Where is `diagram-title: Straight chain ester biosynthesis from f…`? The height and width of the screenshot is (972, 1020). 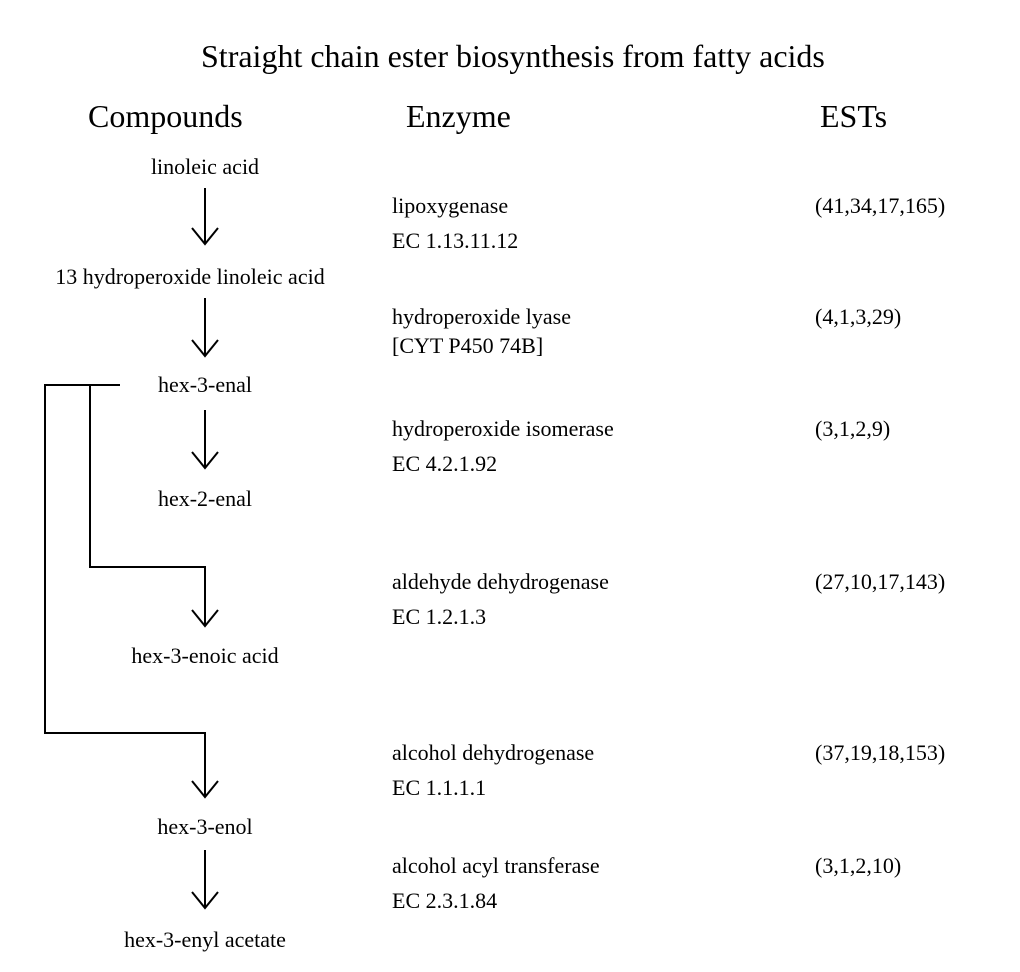 diagram-title: Straight chain ester biosynthesis from f… is located at coordinates (513, 56).